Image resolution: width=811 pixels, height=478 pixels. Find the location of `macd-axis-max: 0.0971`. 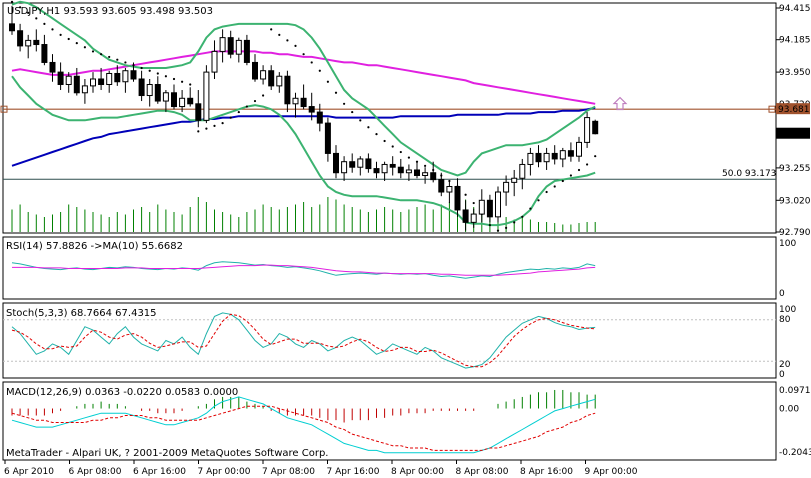

macd-axis-max: 0.0971 is located at coordinates (795, 391).